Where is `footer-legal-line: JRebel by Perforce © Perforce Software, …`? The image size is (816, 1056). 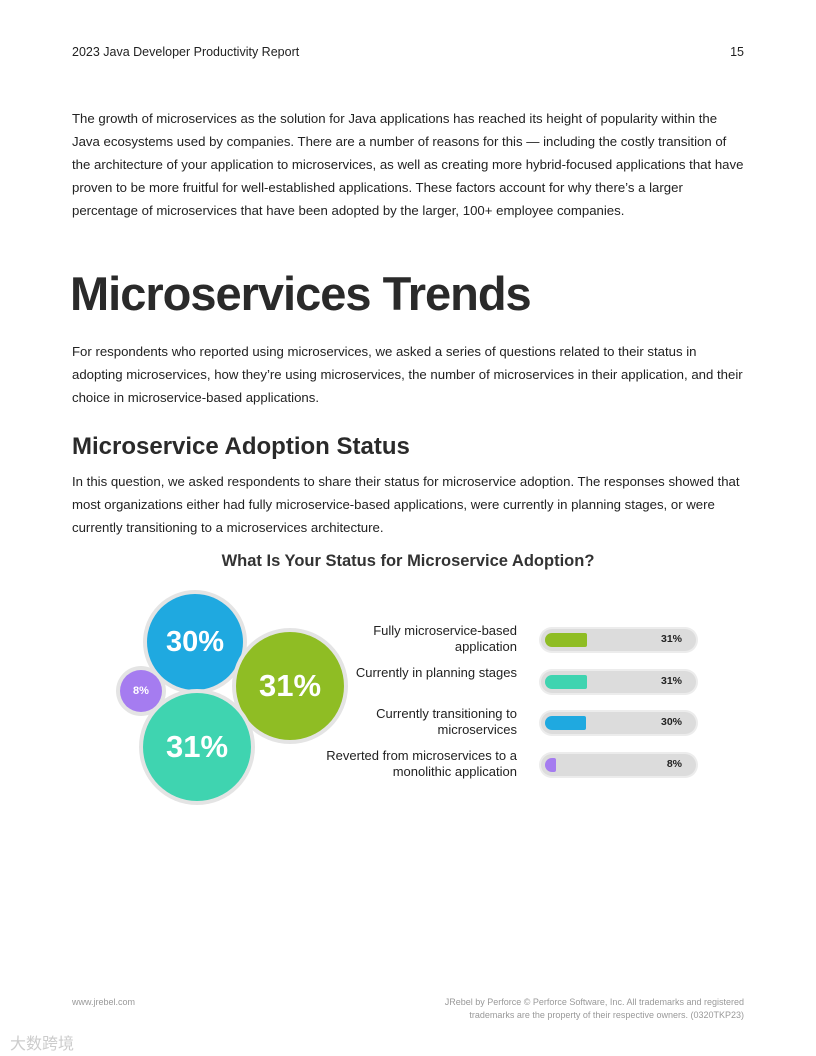 footer-legal-line: JRebel by Perforce © Perforce Software, … is located at coordinates (594, 1002).